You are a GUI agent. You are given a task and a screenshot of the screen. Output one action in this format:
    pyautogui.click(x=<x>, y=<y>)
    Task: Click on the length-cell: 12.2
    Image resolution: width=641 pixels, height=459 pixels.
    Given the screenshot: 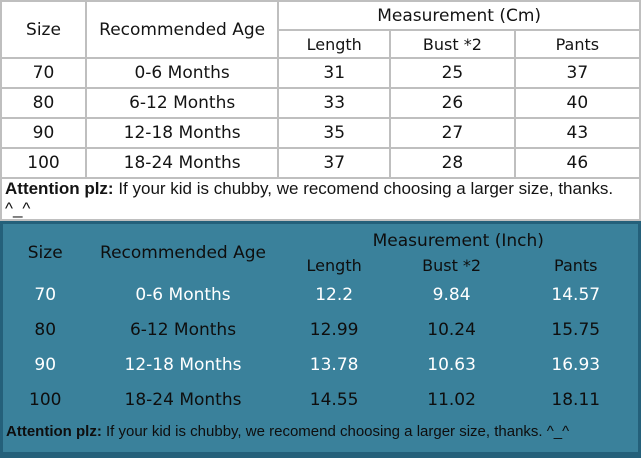 What is the action you would take?
    pyautogui.click(x=334, y=294)
    